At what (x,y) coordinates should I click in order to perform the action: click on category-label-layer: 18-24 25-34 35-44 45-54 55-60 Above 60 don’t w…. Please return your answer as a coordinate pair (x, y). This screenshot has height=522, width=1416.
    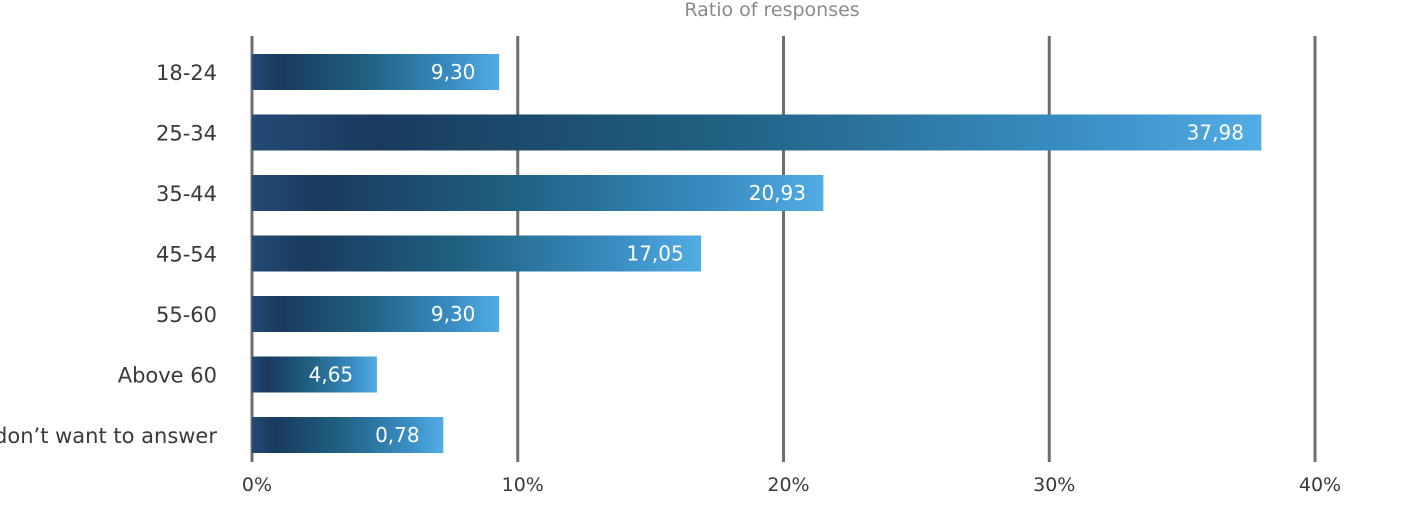
    Looking at the image, I should click on (108, 254).